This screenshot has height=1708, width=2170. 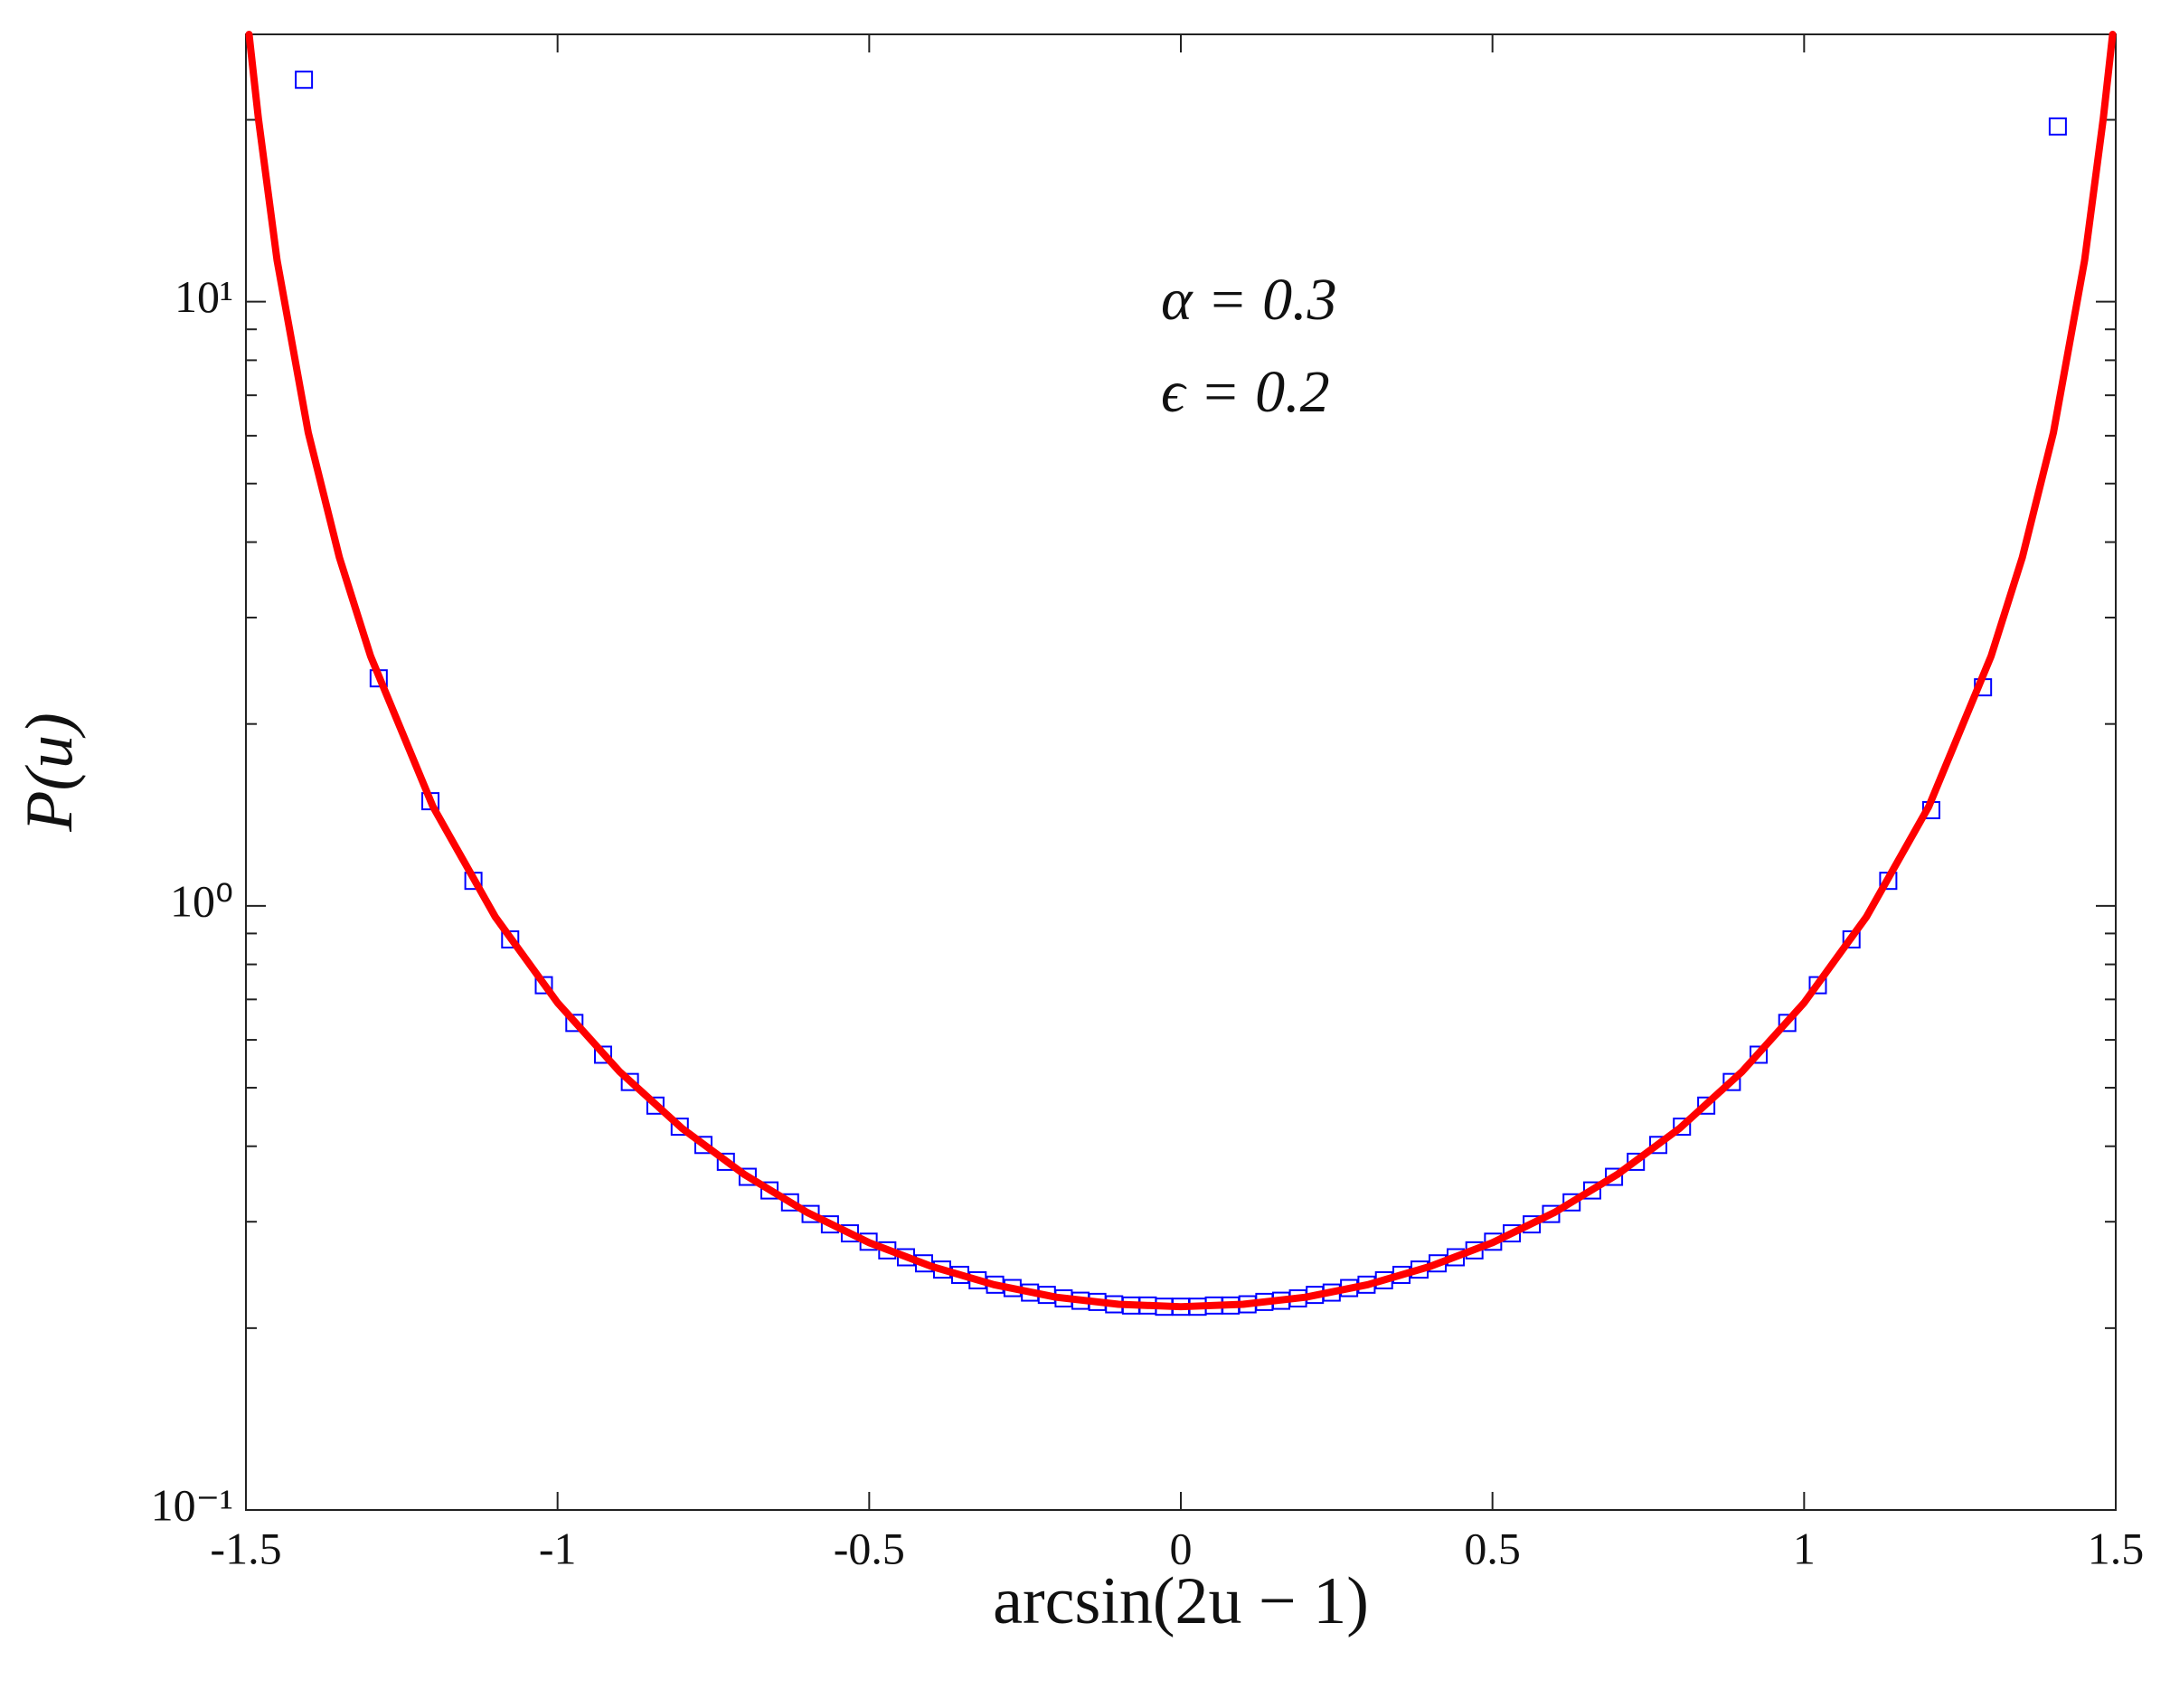 I want to click on y-tick-label: 10⁻¹, so click(x=192, y=1504).